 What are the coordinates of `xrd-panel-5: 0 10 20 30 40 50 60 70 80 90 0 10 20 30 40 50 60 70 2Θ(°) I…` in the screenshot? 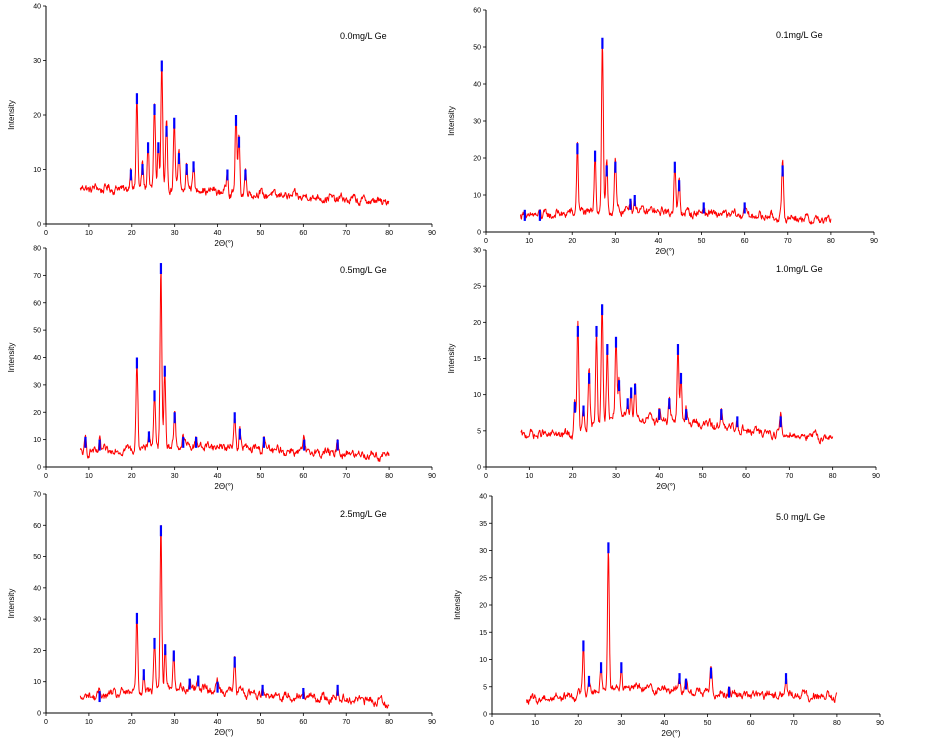 It's located at (221, 615).